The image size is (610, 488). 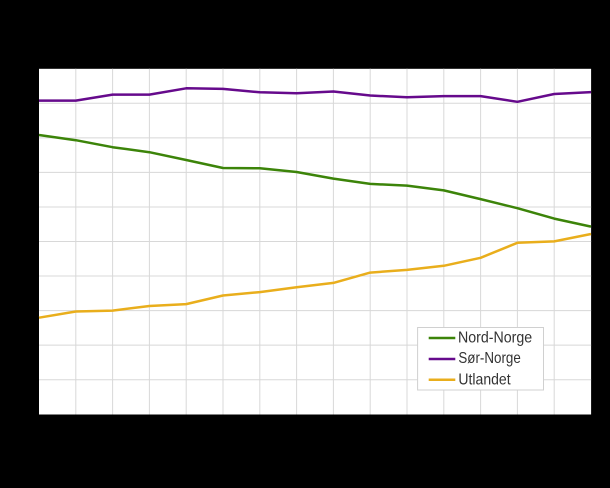 I want to click on svg-text: Sør-Norge, so click(x=489, y=358).